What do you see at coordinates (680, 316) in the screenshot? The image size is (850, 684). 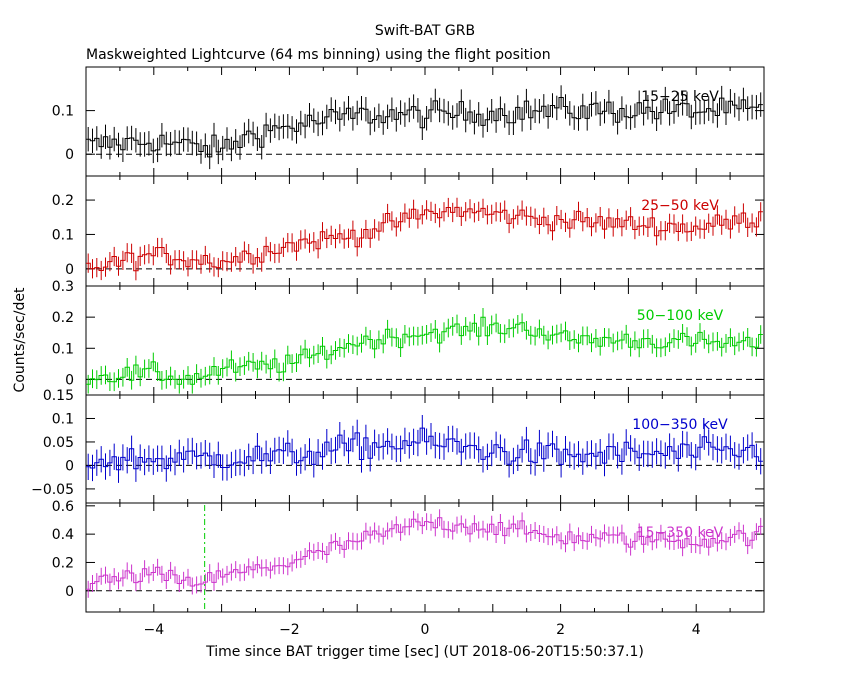 I see `band-label: 50−100 keV` at bounding box center [680, 316].